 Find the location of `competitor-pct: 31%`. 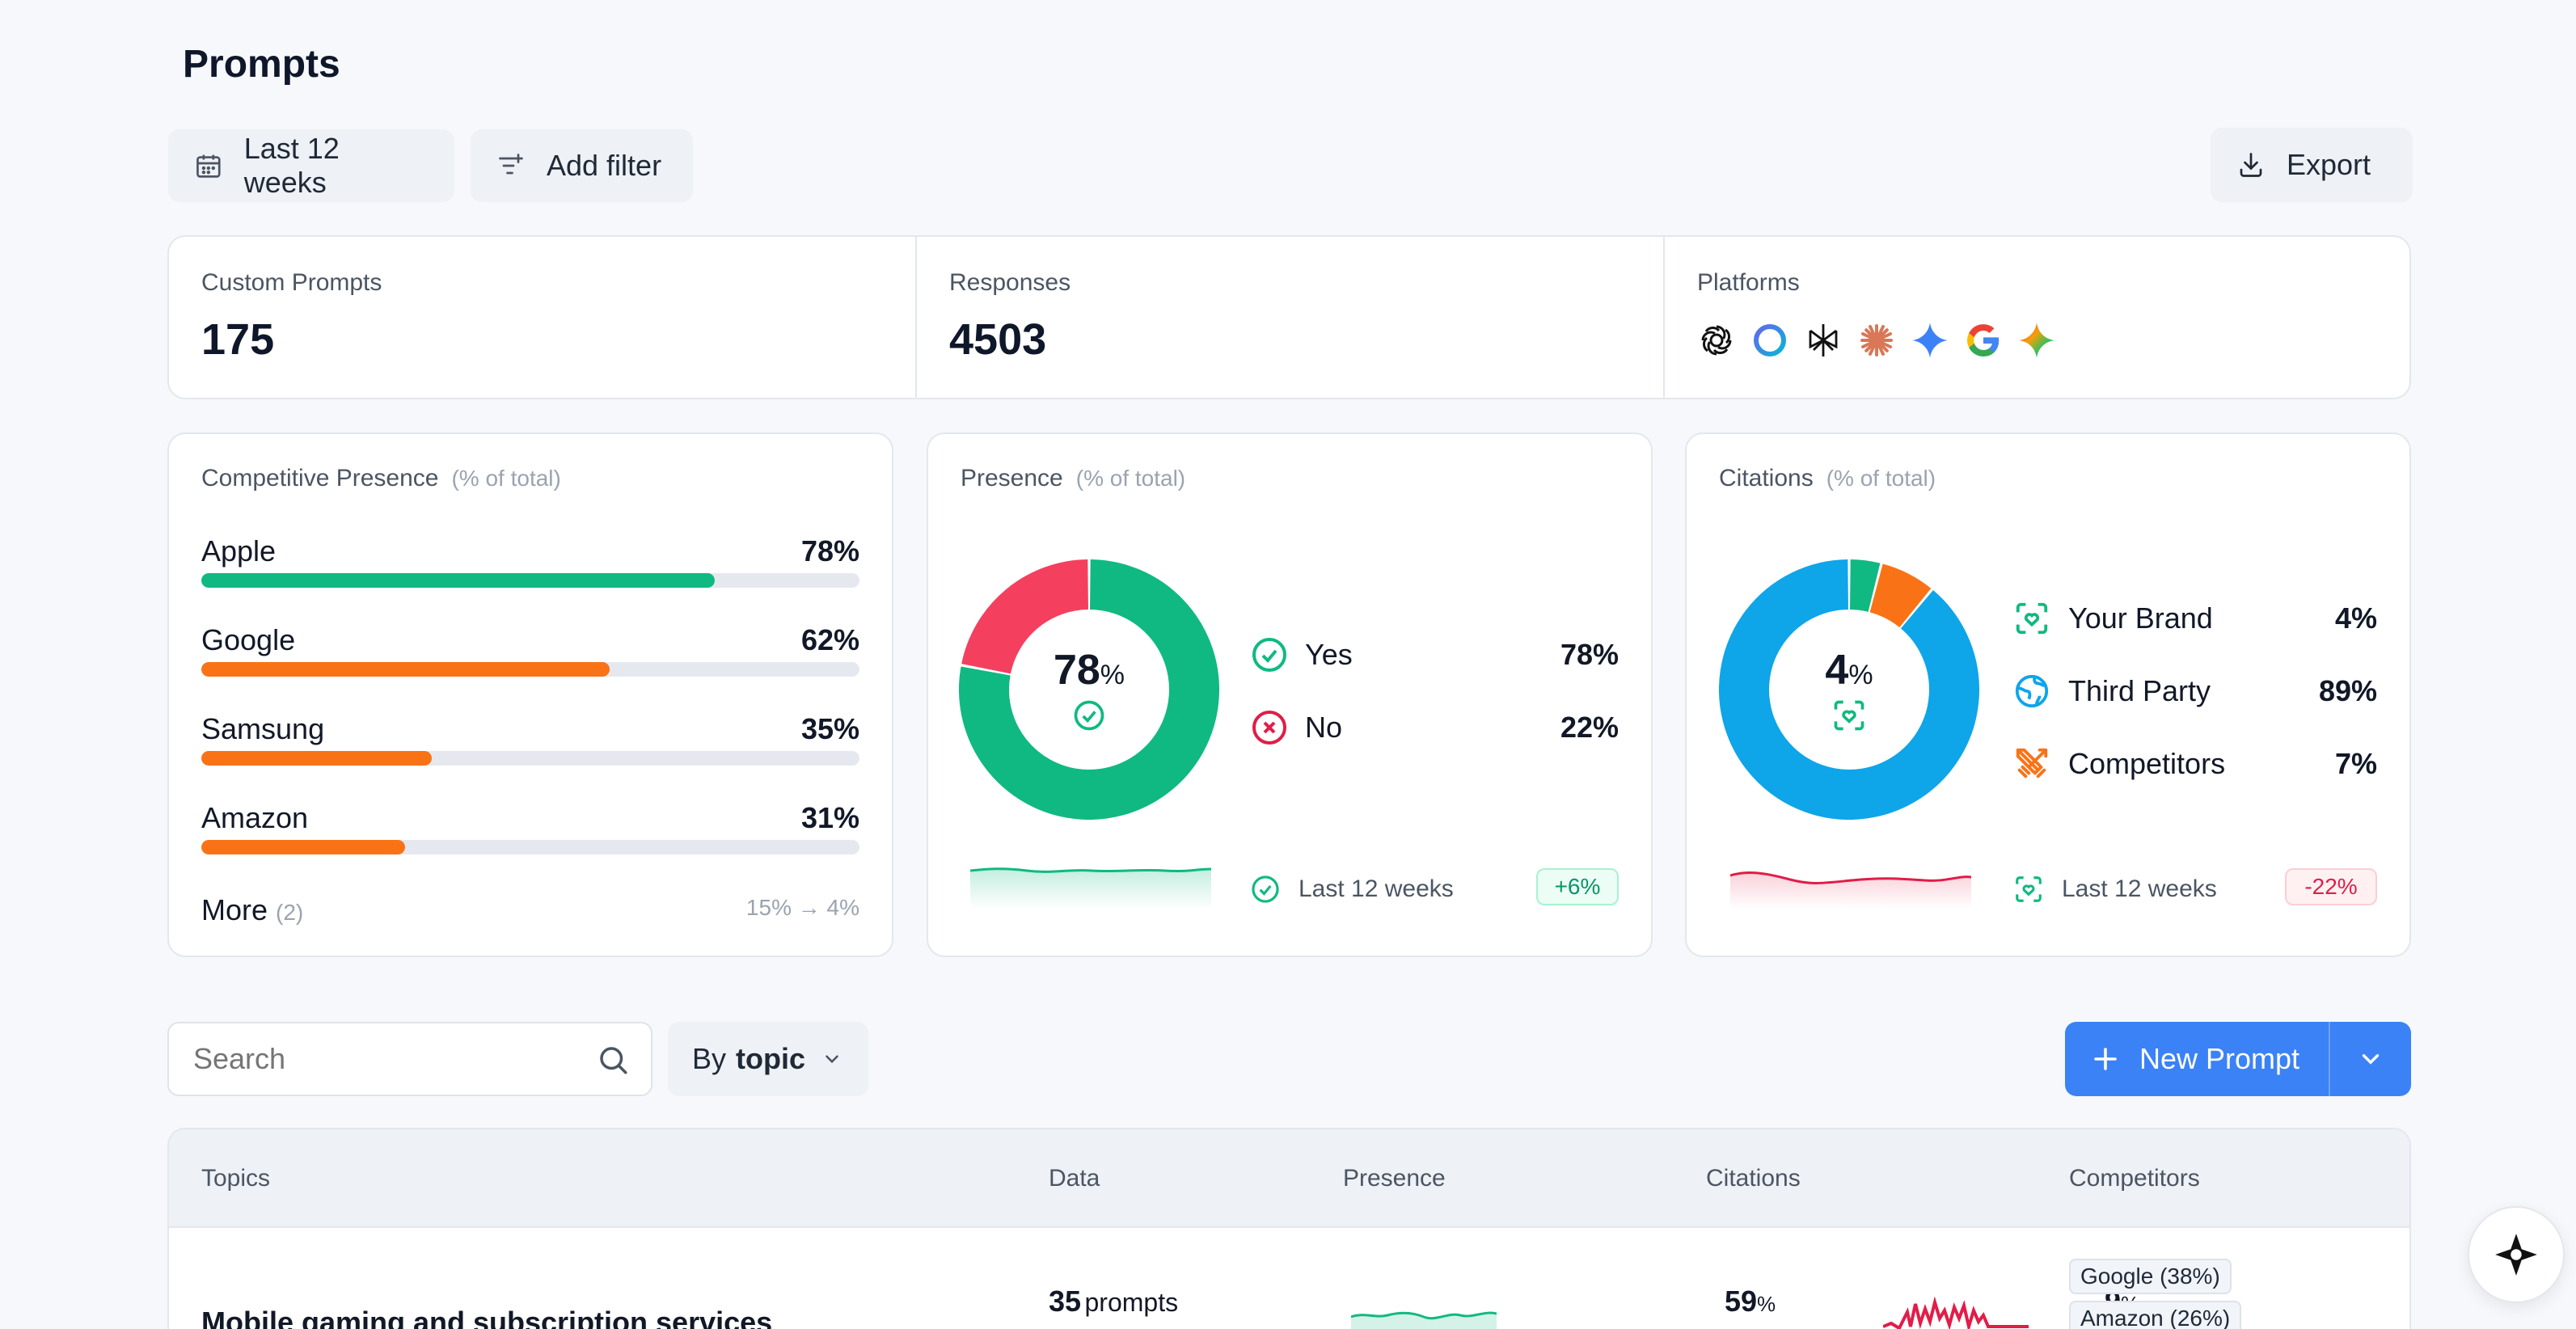

competitor-pct: 31% is located at coordinates (829, 817).